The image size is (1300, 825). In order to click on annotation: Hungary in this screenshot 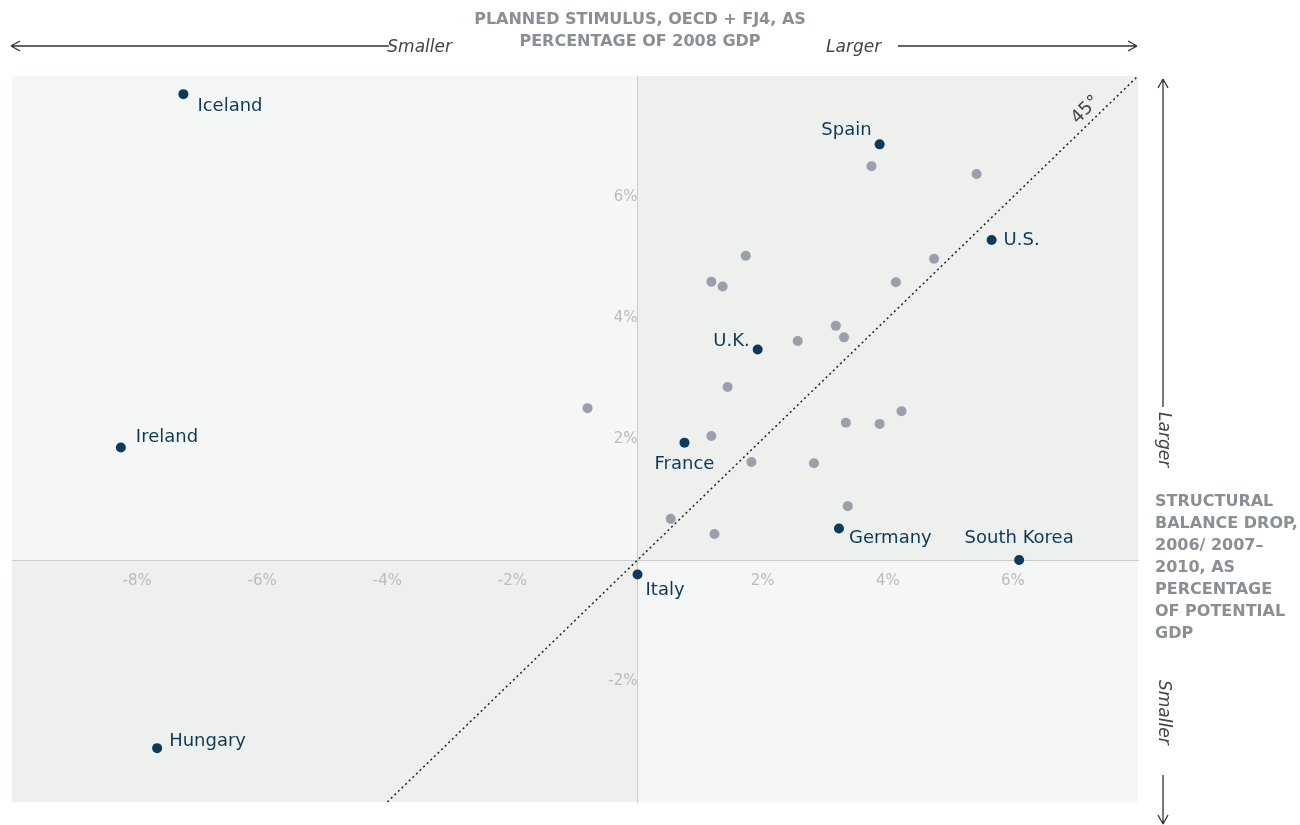, I will do `click(208, 739)`.